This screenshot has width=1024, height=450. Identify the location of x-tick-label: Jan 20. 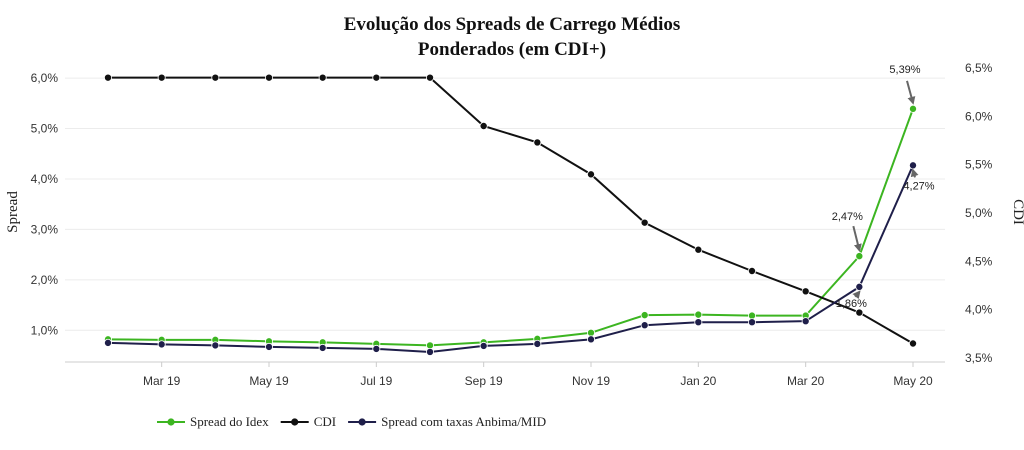
(698, 381).